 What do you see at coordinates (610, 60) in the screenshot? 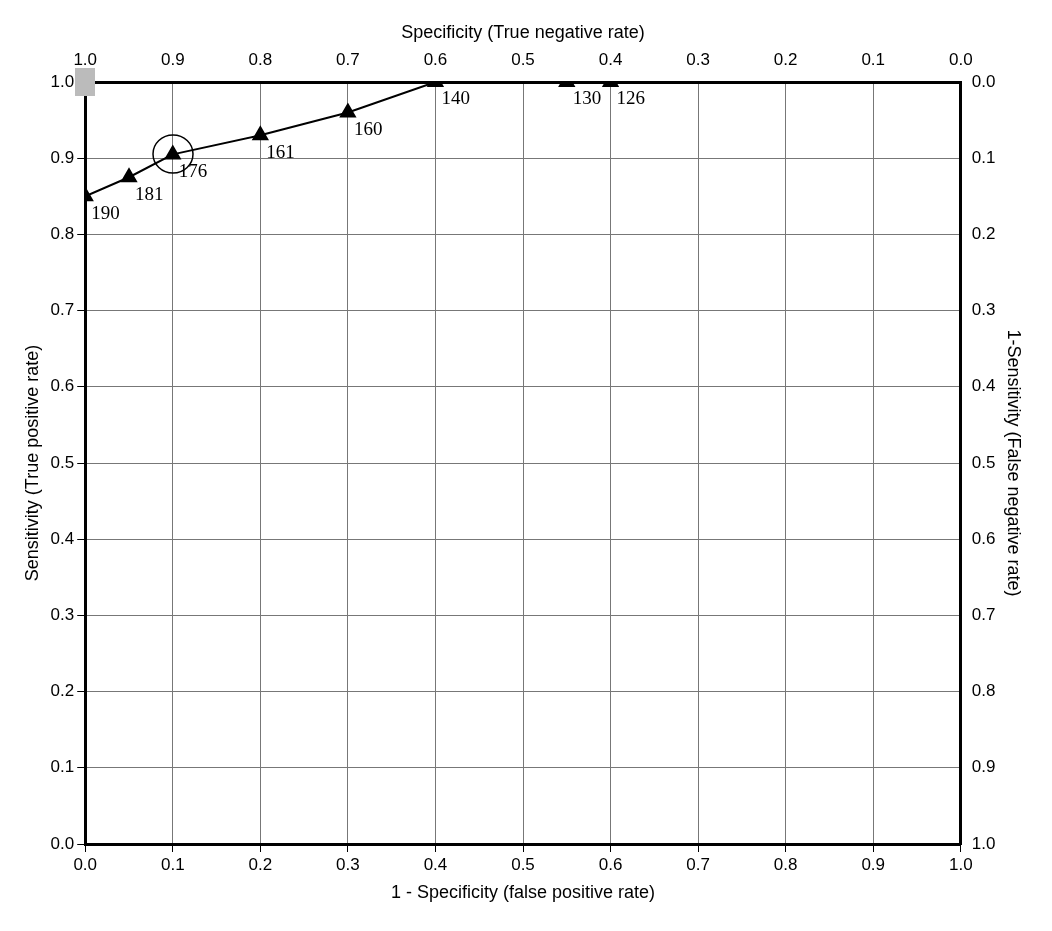
I see `x2-tick-label: 0.4` at bounding box center [610, 60].